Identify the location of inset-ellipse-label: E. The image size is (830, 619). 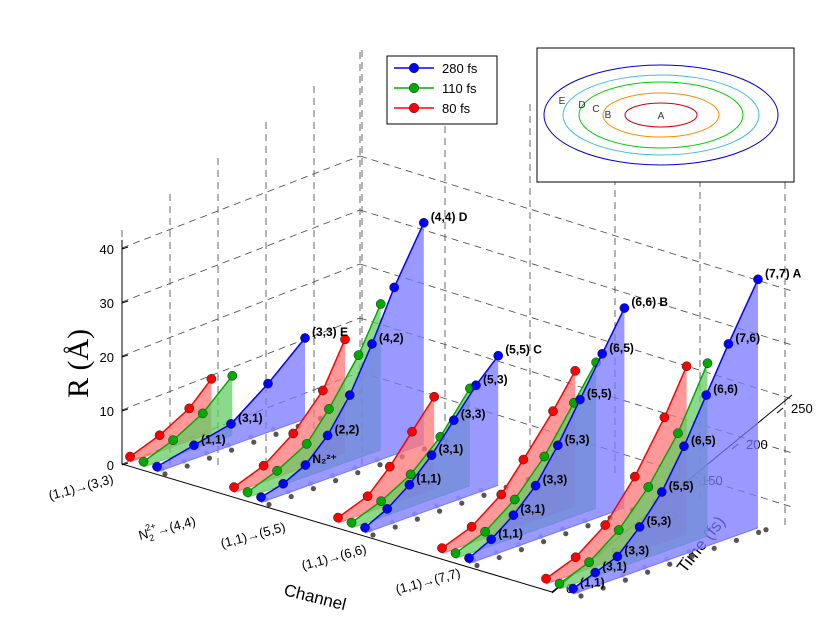
(562, 101).